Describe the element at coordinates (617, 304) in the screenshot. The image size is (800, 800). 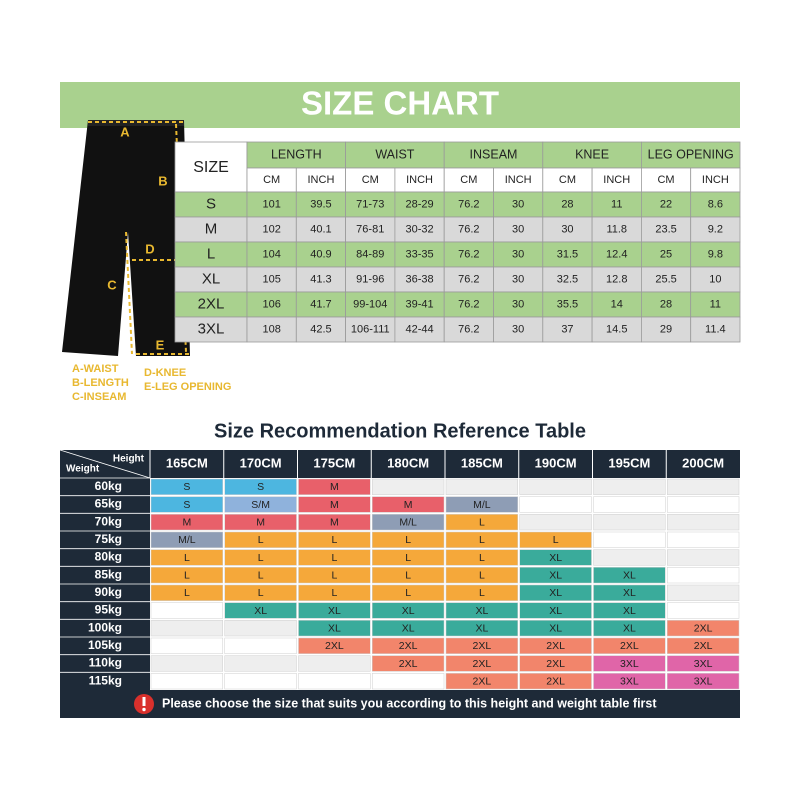
I see `size-value: 14` at that location.